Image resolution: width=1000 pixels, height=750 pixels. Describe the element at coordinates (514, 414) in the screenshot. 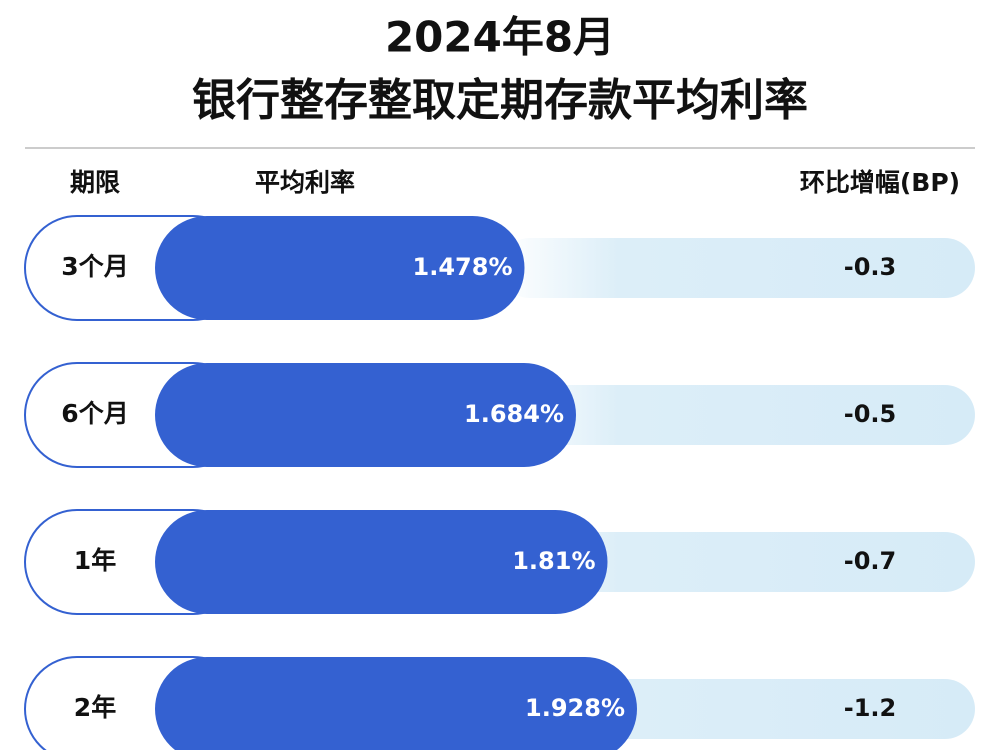

I see `value-label: 1.684%` at that location.